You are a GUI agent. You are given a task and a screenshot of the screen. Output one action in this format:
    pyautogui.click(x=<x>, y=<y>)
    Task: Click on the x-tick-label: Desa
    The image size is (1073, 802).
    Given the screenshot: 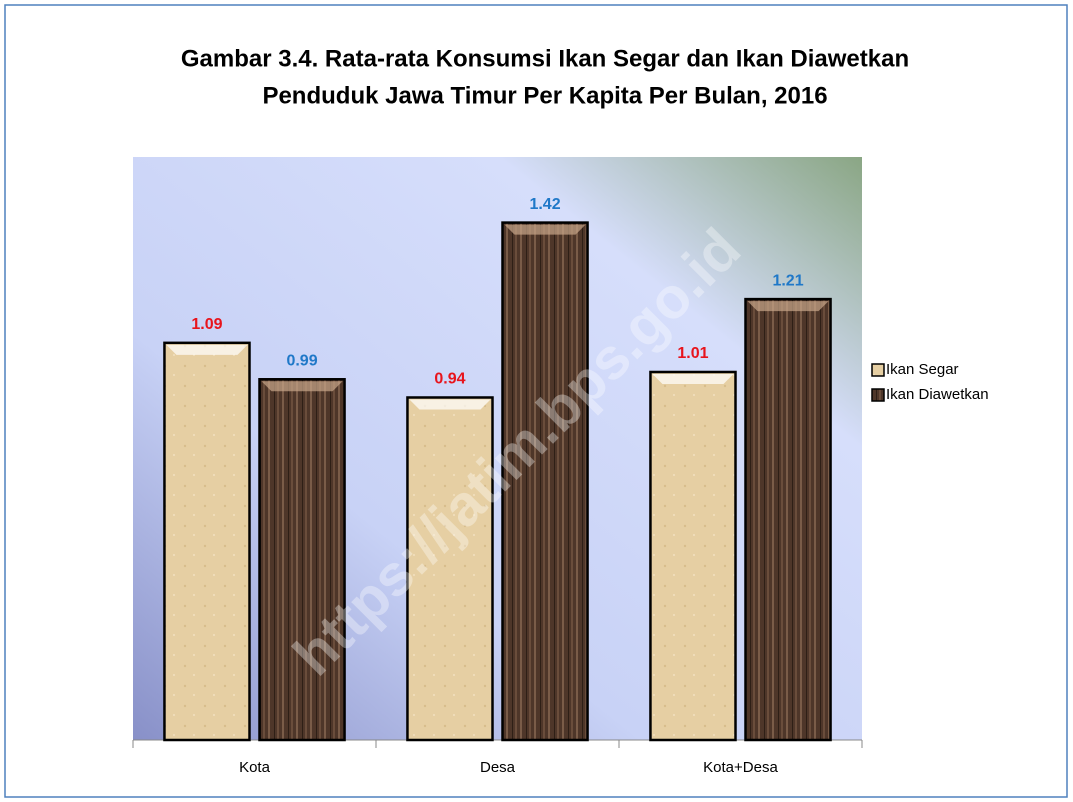 What is the action you would take?
    pyautogui.click(x=498, y=767)
    